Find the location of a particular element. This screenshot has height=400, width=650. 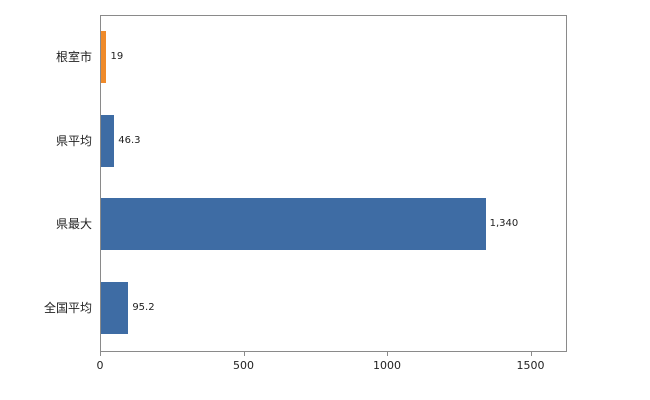

category-label: 根室市 is located at coordinates (73, 56).